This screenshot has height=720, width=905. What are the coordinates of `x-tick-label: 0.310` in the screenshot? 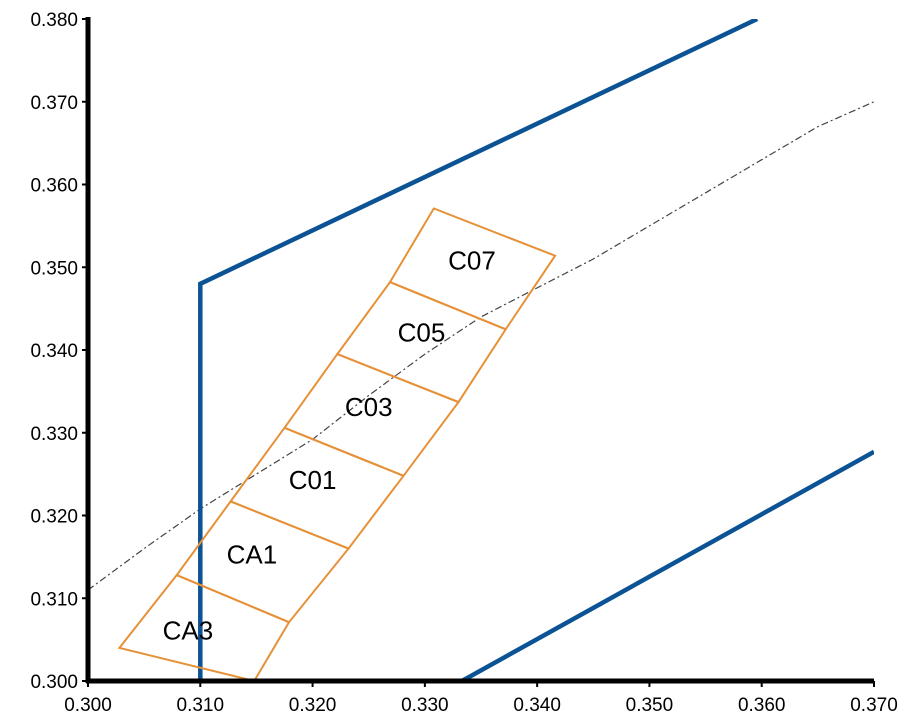 It's located at (201, 705).